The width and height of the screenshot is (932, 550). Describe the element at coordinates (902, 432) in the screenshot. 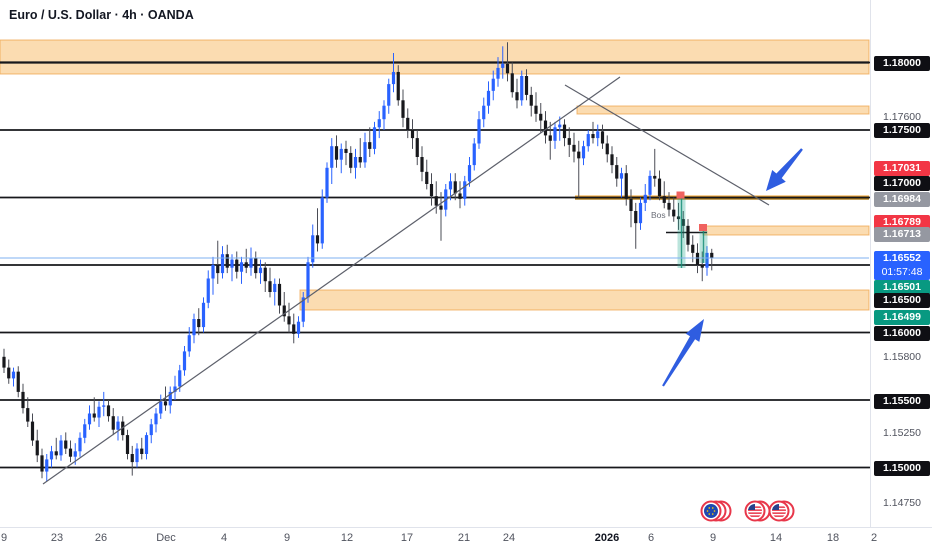

I see `price-axis-label: 1.15250` at that location.